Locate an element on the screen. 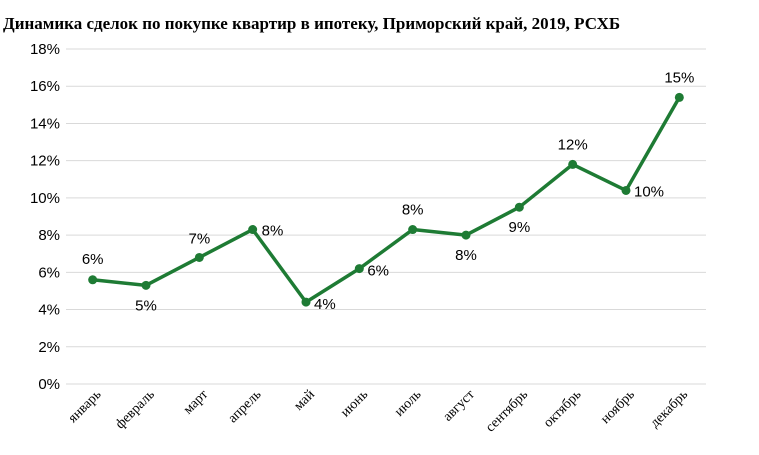 This screenshot has width=759, height=455. y-axis-ticks: 0% 2% 4% 6% 8% 10% 12% 14% 16% 18% is located at coordinates (45, 217).